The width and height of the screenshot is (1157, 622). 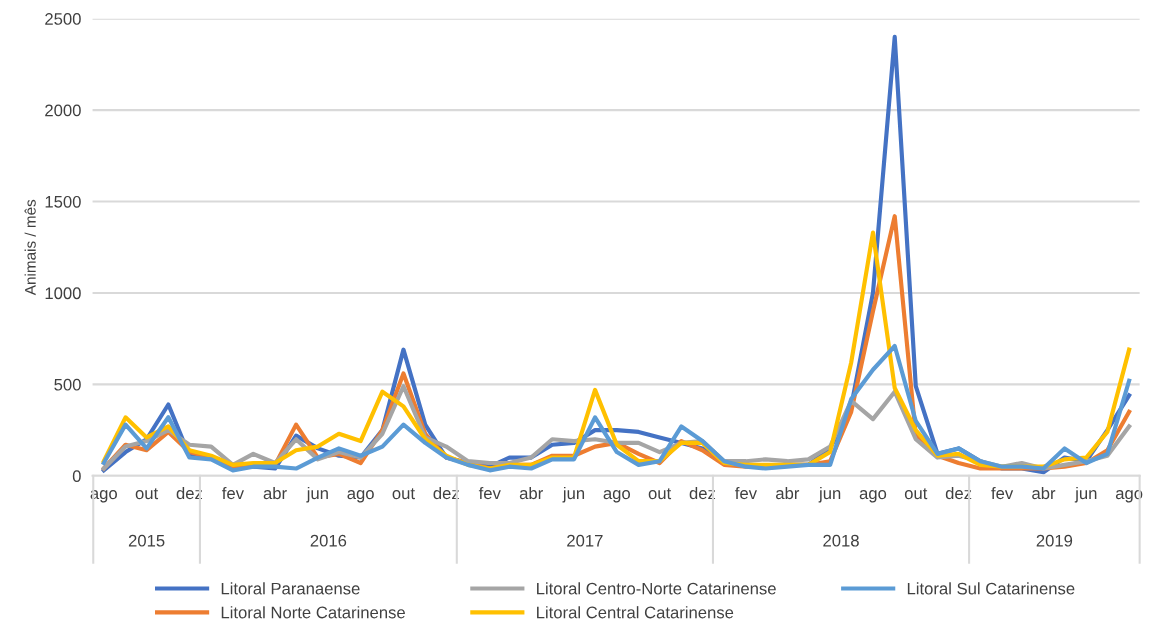 What do you see at coordinates (313, 612) in the screenshot?
I see `legend-label: Litoral Norte Catarinense` at bounding box center [313, 612].